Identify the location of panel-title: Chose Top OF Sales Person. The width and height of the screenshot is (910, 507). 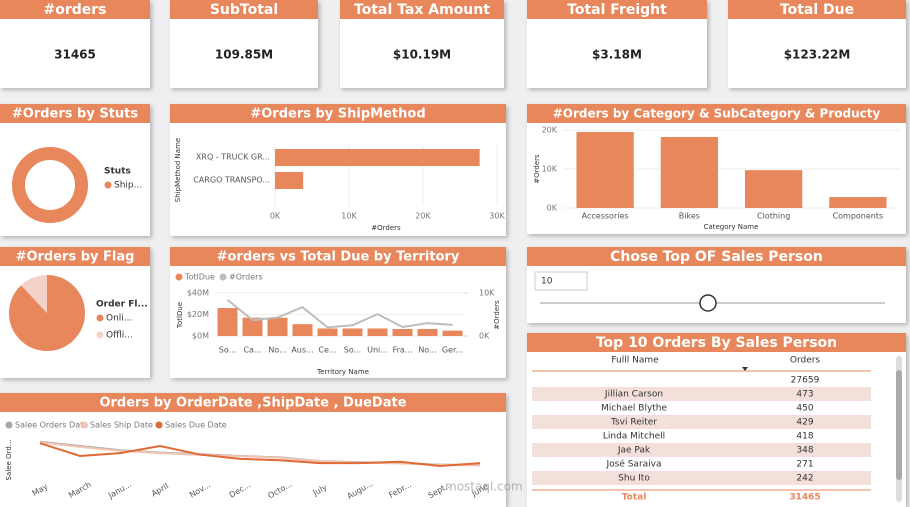
(716, 257).